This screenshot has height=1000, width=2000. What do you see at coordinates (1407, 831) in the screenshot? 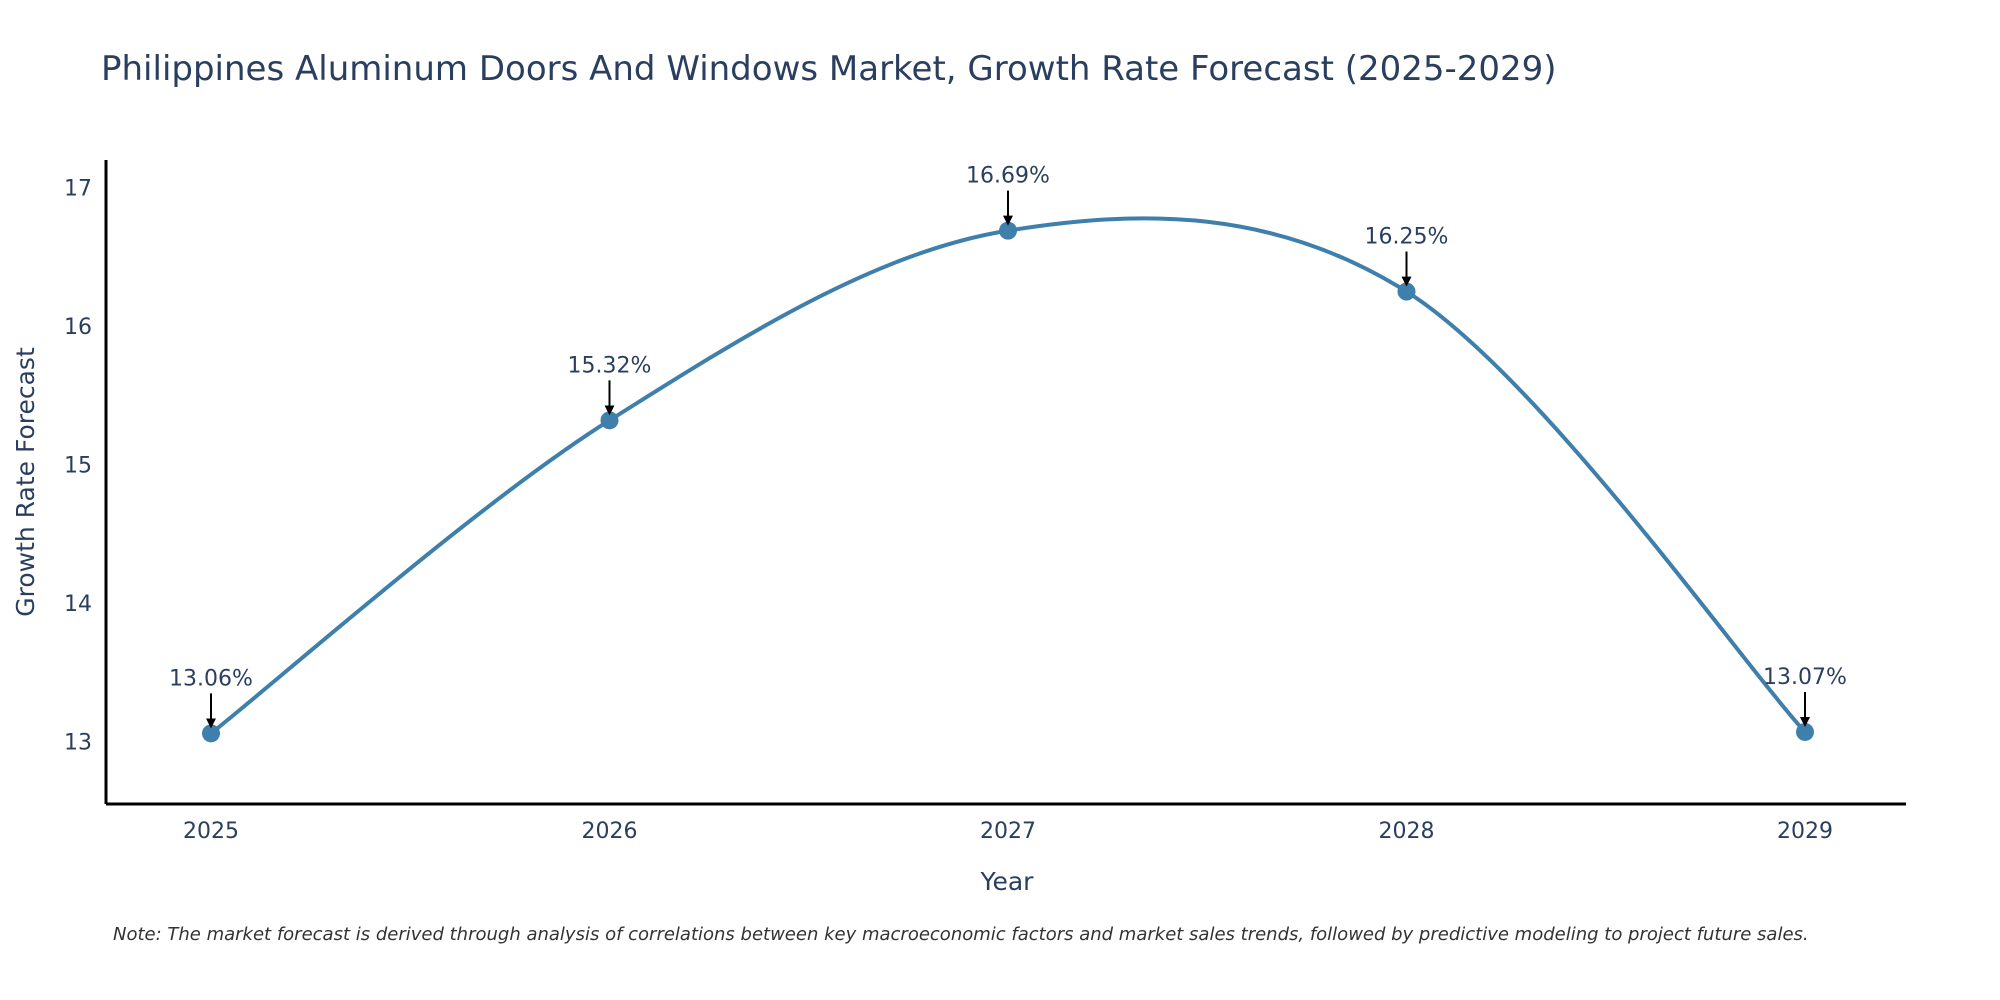
I see `x-tick-label: 2028` at bounding box center [1407, 831].